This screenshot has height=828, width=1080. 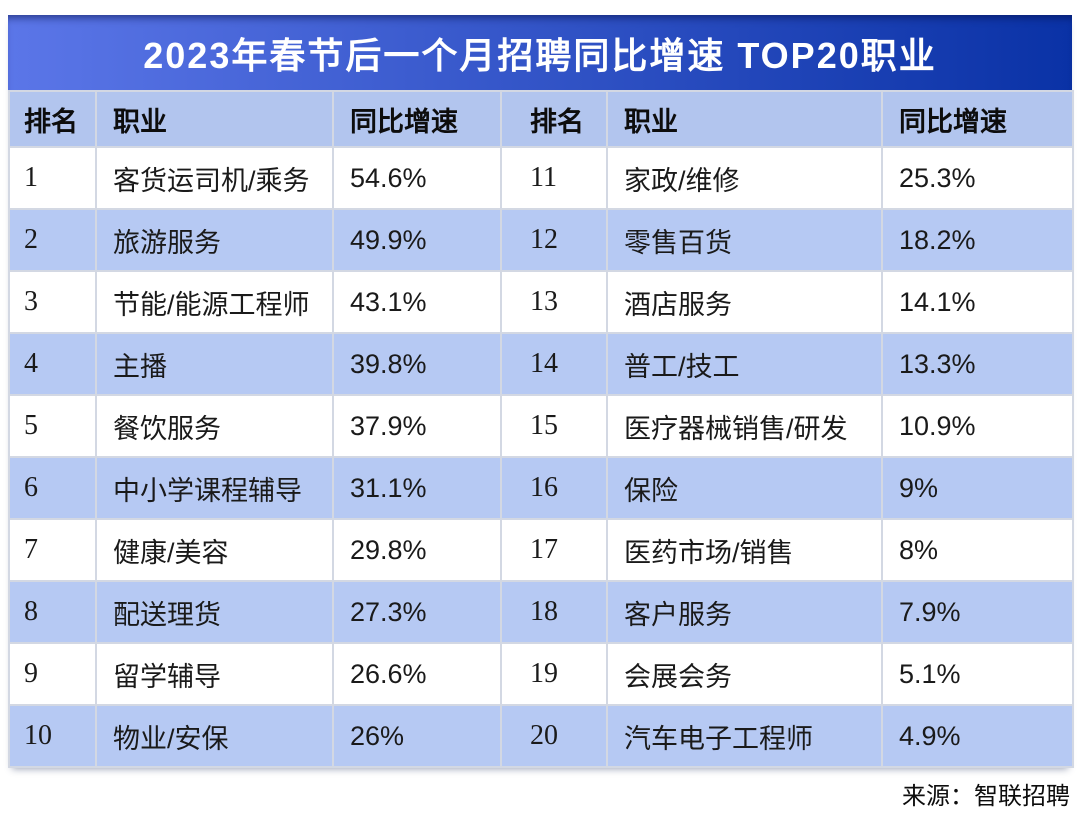 What do you see at coordinates (214, 302) in the screenshot?
I see `occupation-cell: 节能/能源工程师` at bounding box center [214, 302].